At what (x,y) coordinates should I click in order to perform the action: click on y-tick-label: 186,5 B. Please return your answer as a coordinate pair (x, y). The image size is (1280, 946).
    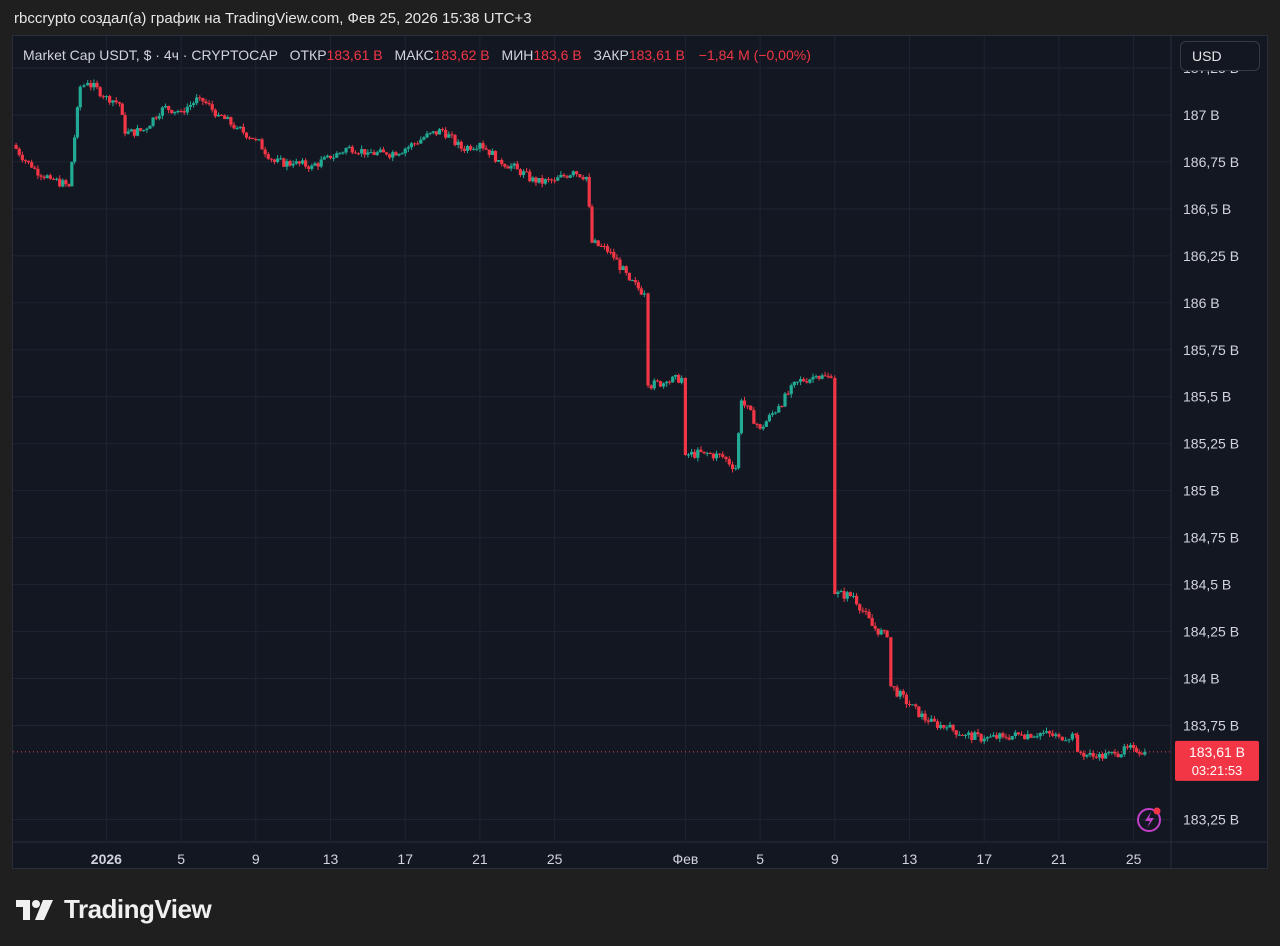
    Looking at the image, I should click on (1207, 209).